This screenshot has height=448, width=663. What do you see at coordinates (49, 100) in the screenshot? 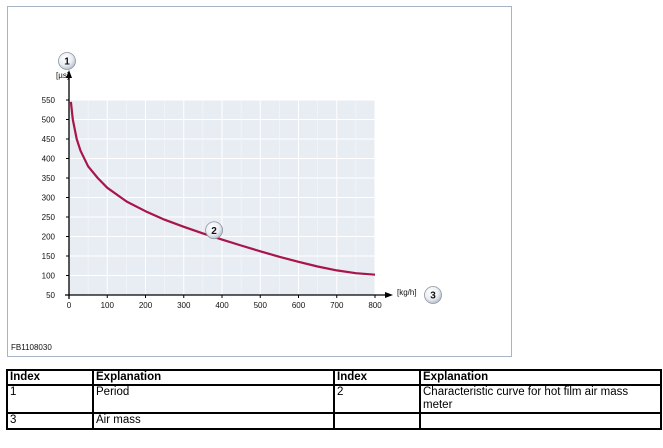
I see `y-tick-label: 550` at bounding box center [49, 100].